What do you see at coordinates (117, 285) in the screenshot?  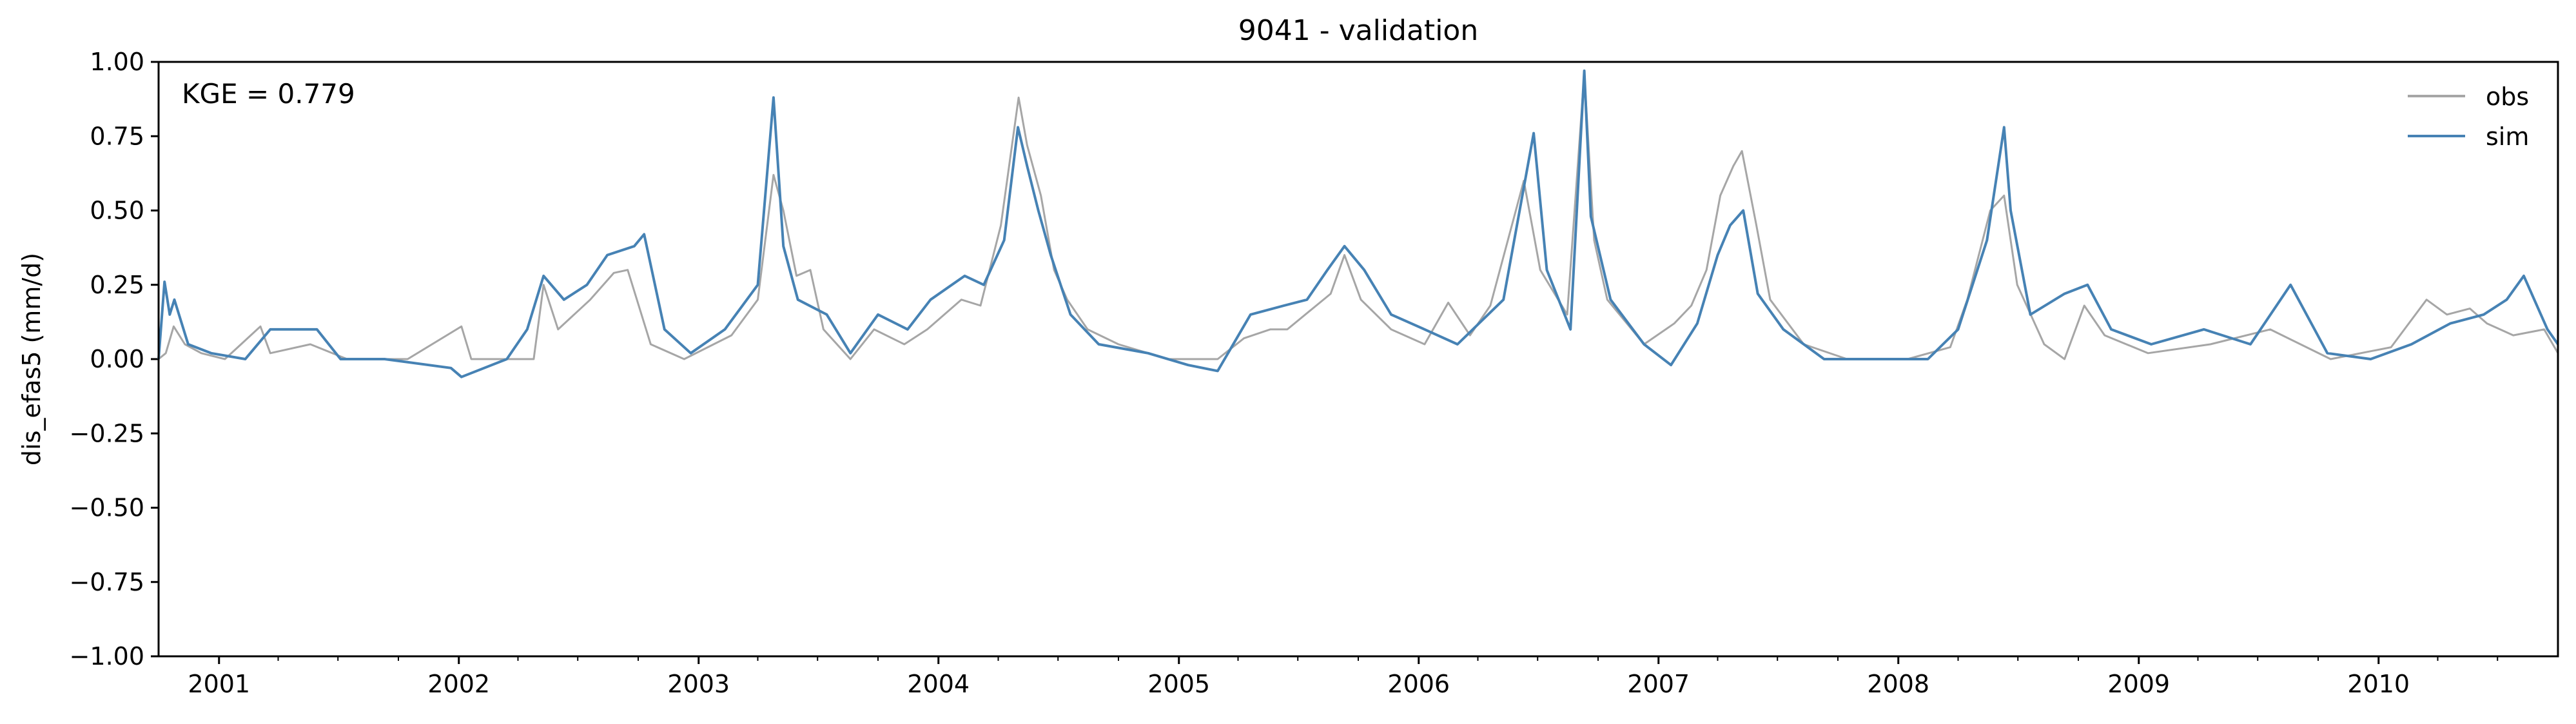 I see `y-tick-label: 0.25` at bounding box center [117, 285].